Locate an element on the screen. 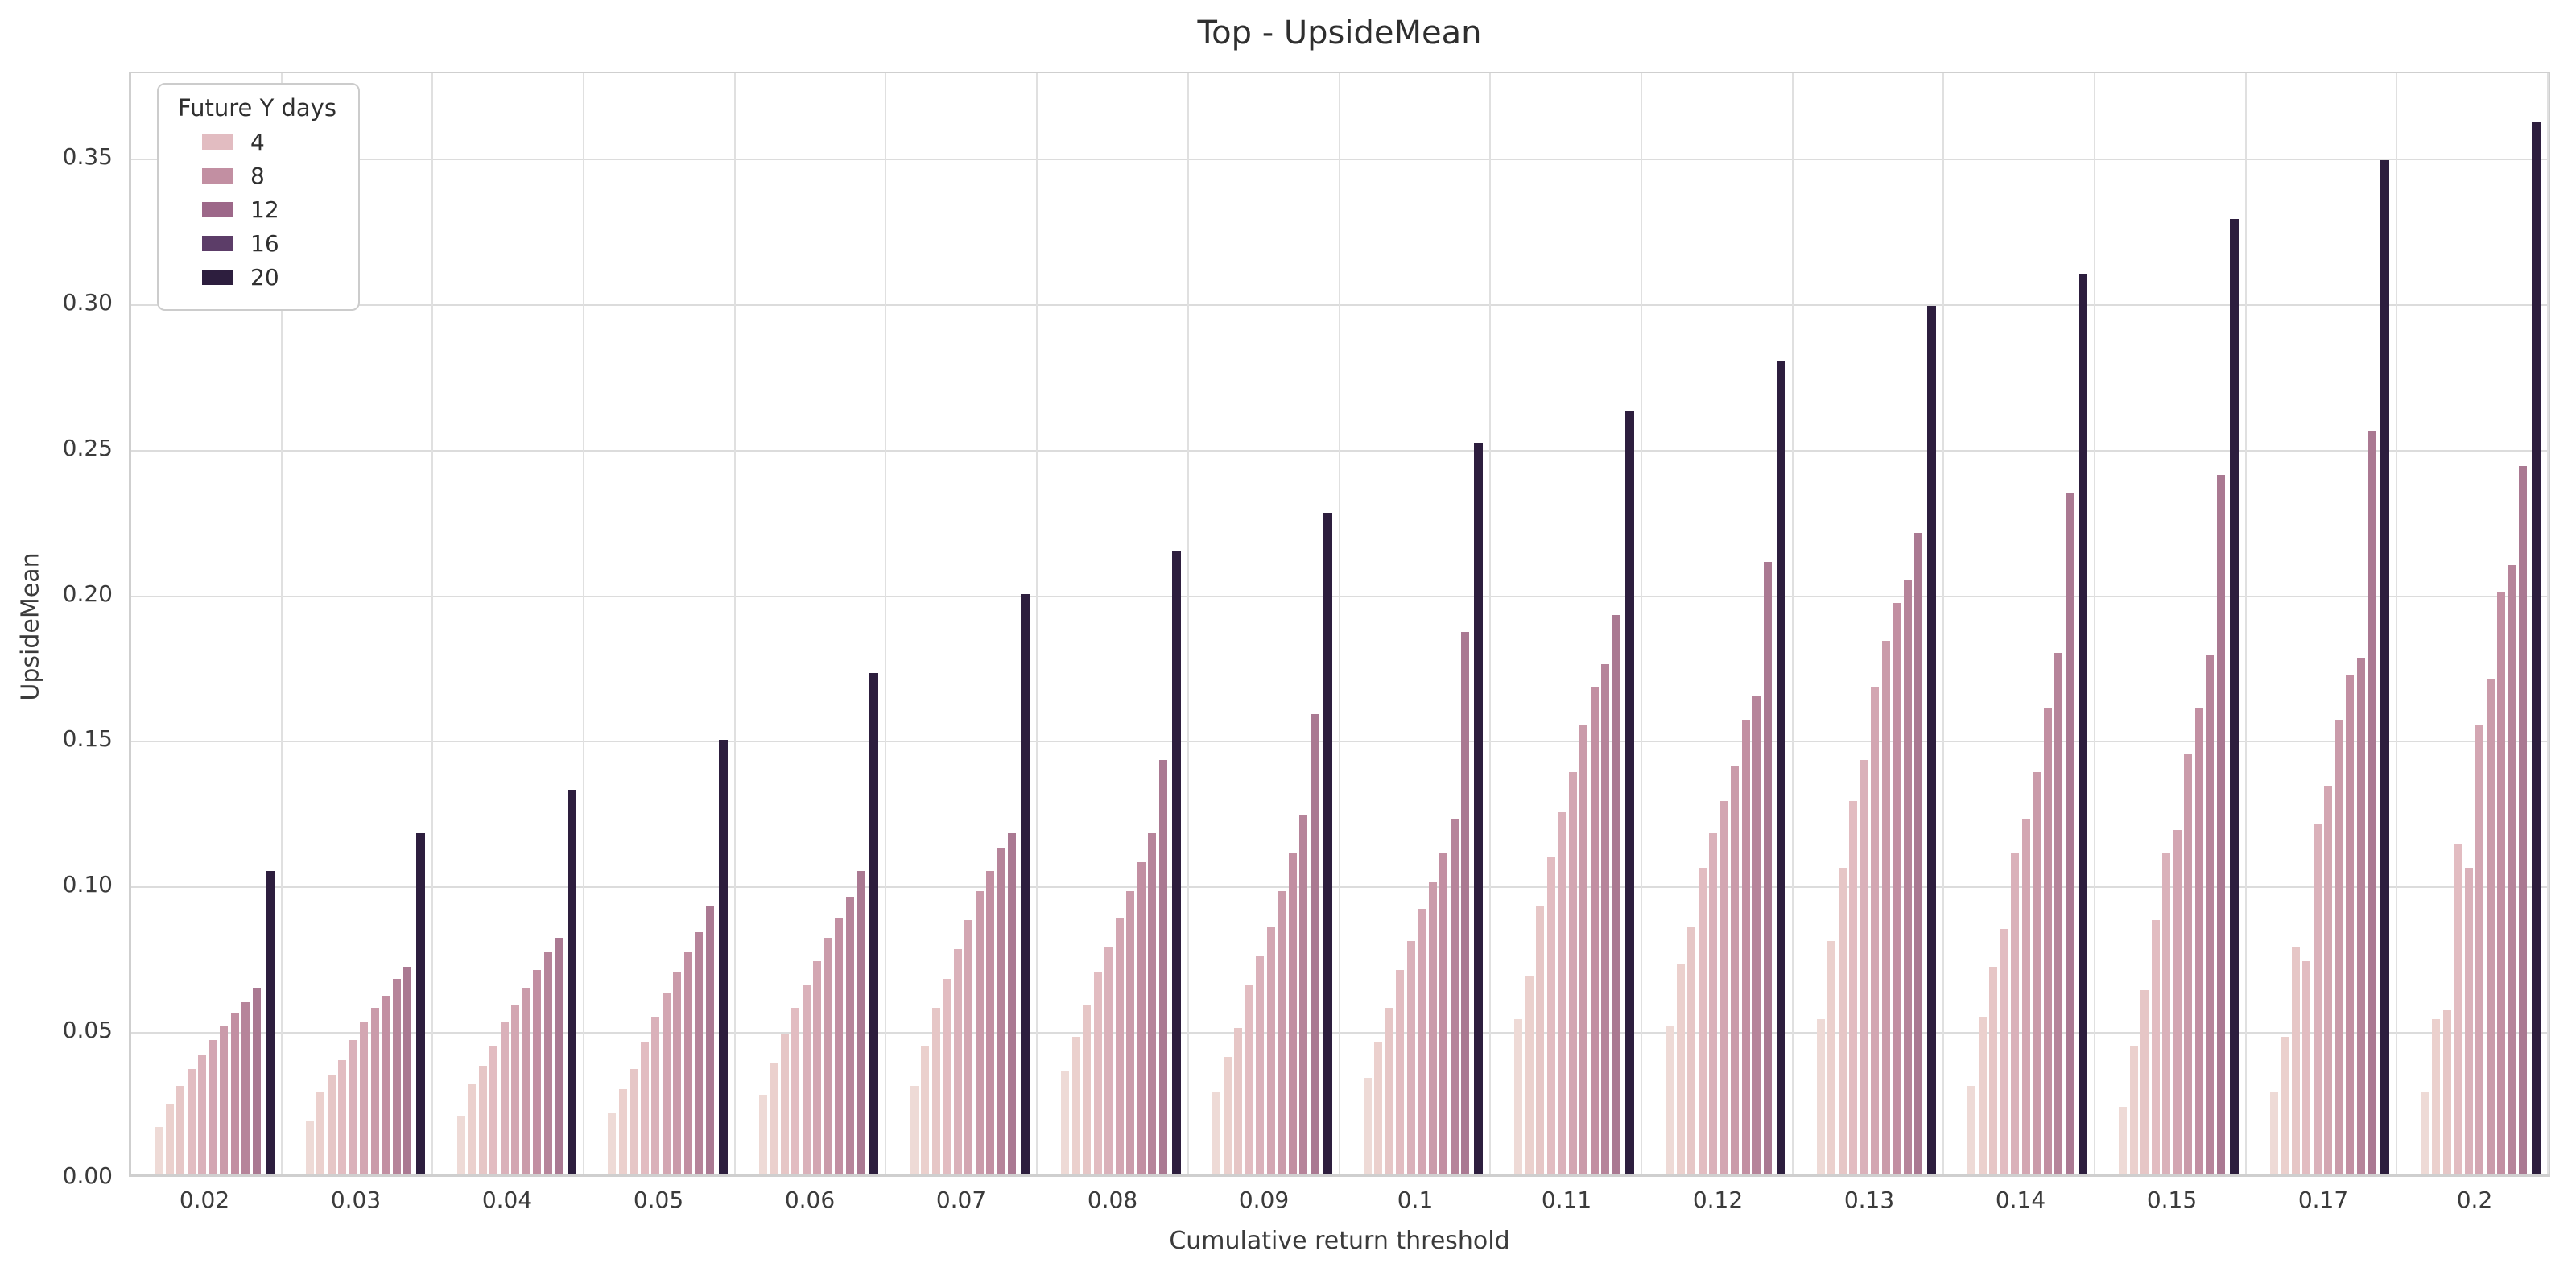 The height and width of the screenshot is (1288, 2576). legend-entry-label: 16 is located at coordinates (264, 243).